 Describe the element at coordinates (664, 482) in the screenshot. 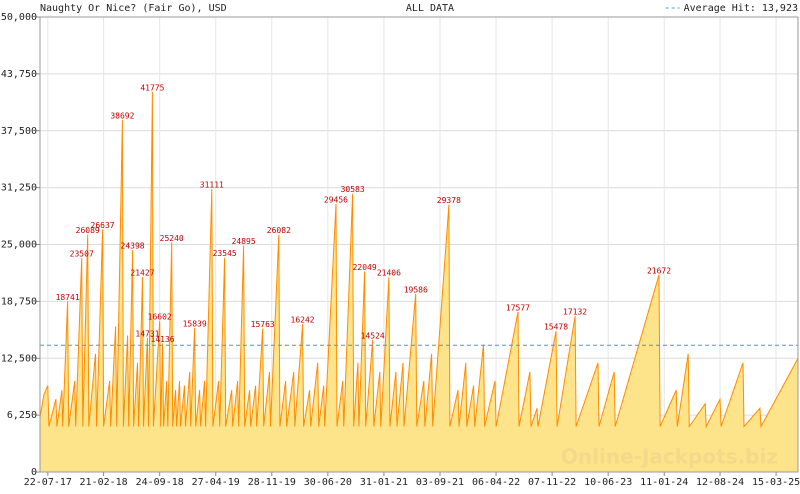

I see `x-tick-label: 11-01-24` at that location.